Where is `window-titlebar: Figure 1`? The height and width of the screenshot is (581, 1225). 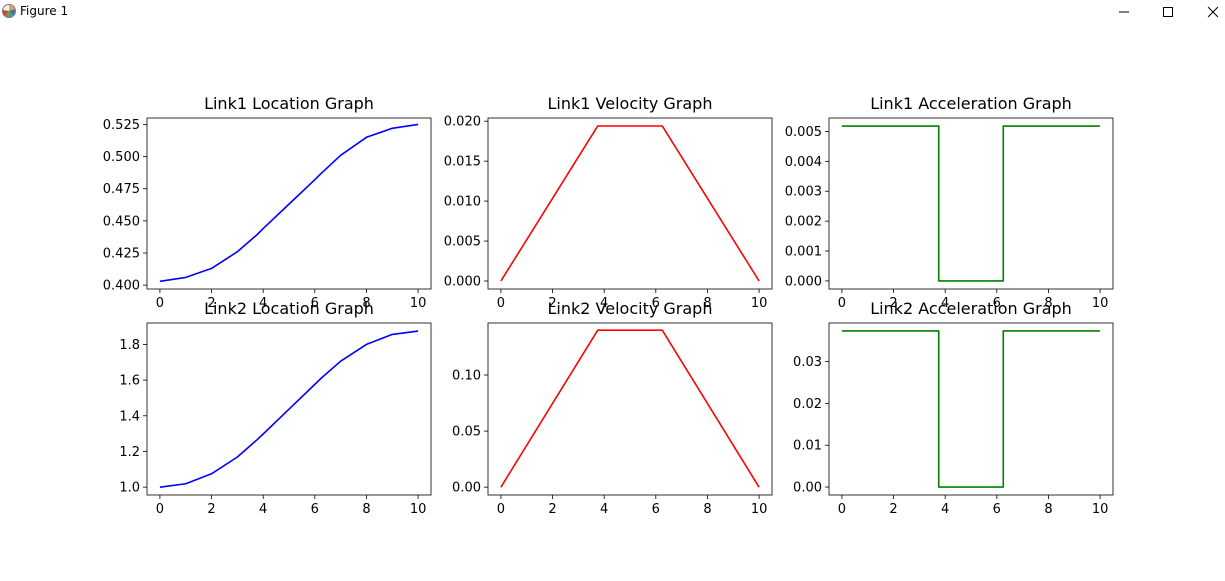
window-titlebar: Figure 1 is located at coordinates (612, 12).